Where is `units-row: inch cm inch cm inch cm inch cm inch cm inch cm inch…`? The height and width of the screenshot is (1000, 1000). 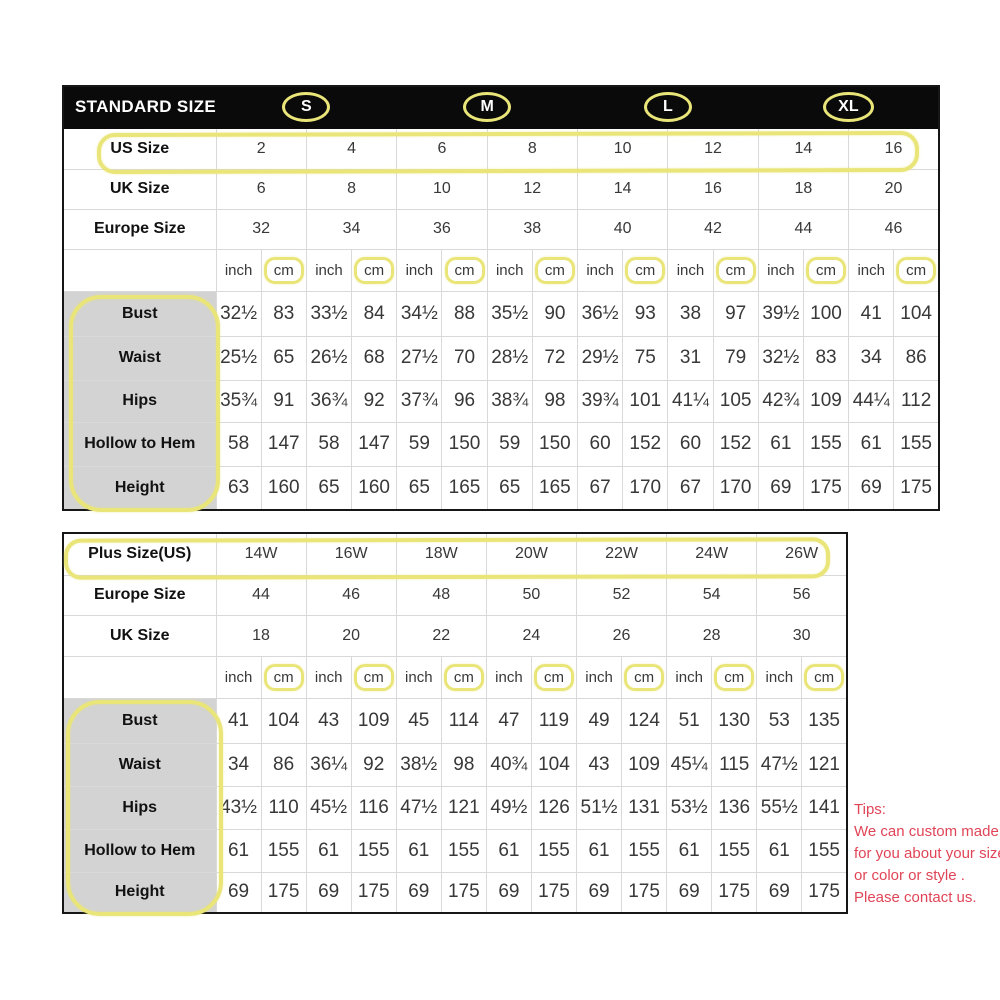 units-row: inch cm inch cm inch cm inch cm inch cm inch cm inch… is located at coordinates (501, 270).